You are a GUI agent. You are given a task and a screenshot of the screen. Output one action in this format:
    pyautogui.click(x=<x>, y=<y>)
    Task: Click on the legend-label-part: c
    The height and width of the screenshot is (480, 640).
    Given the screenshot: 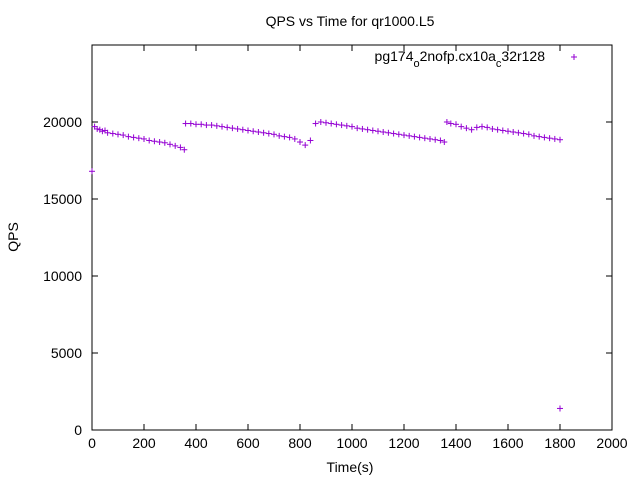 What is the action you would take?
    pyautogui.click(x=499, y=64)
    